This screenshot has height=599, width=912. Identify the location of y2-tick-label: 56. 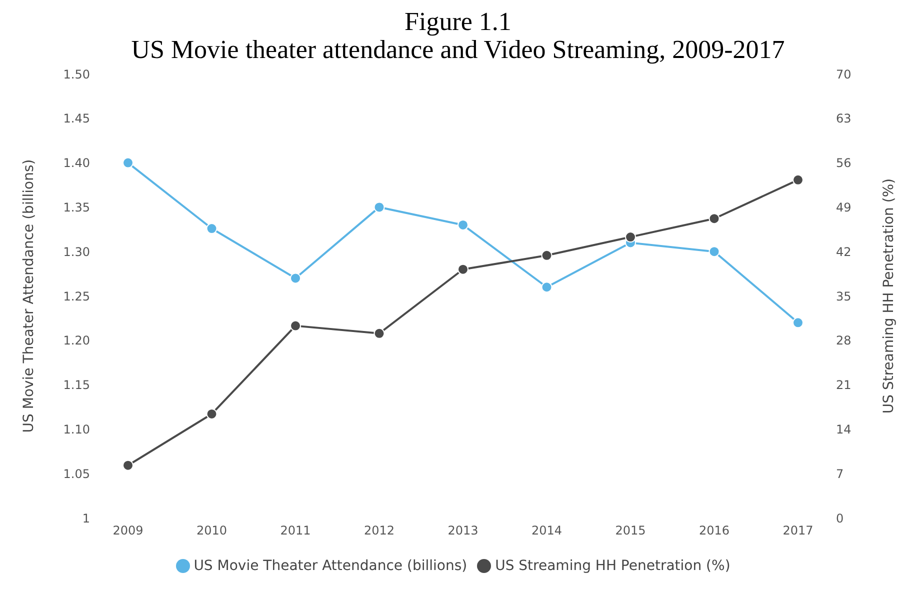
(844, 163).